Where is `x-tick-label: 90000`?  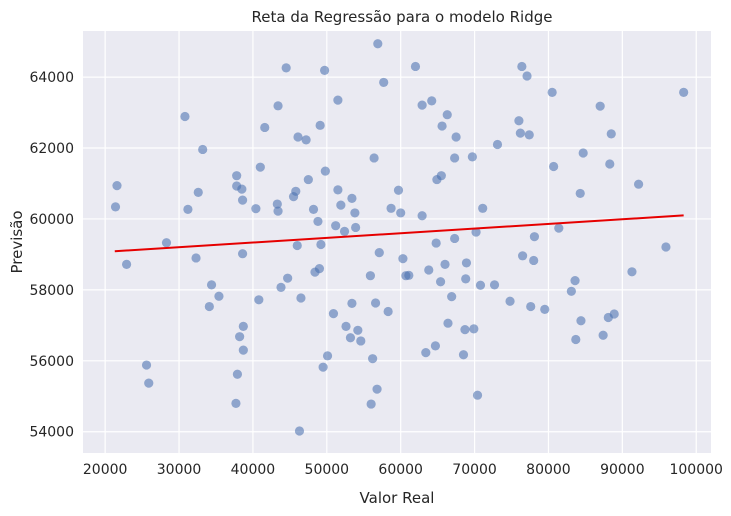 x-tick-label: 90000 is located at coordinates (622, 470).